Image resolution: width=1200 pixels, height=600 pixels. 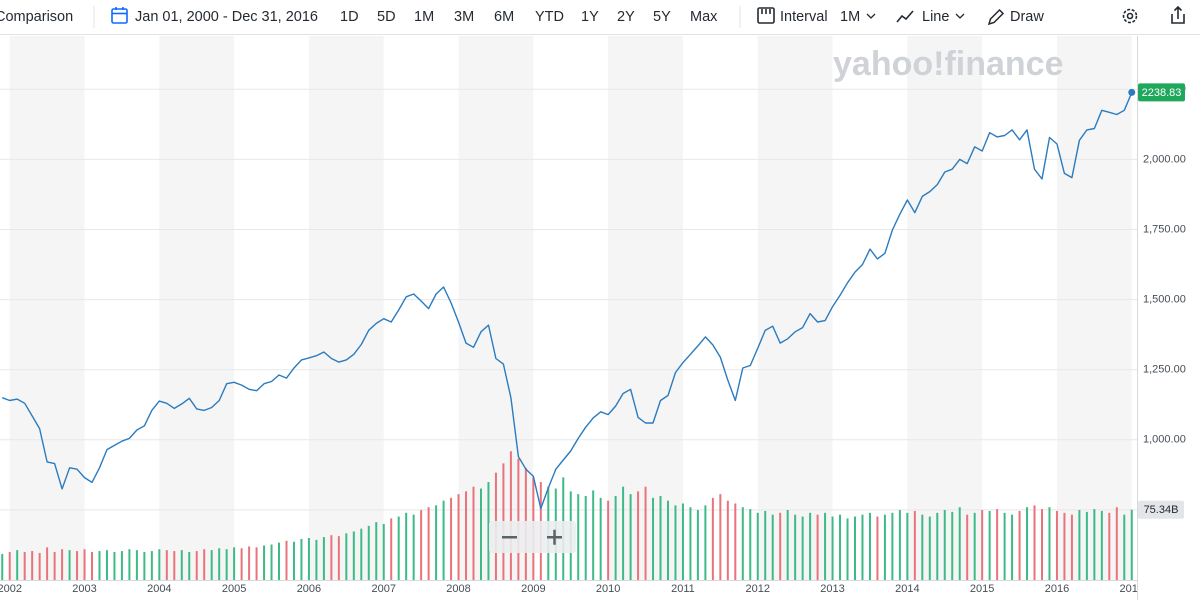 I want to click on range-button: 1D, so click(x=349, y=17).